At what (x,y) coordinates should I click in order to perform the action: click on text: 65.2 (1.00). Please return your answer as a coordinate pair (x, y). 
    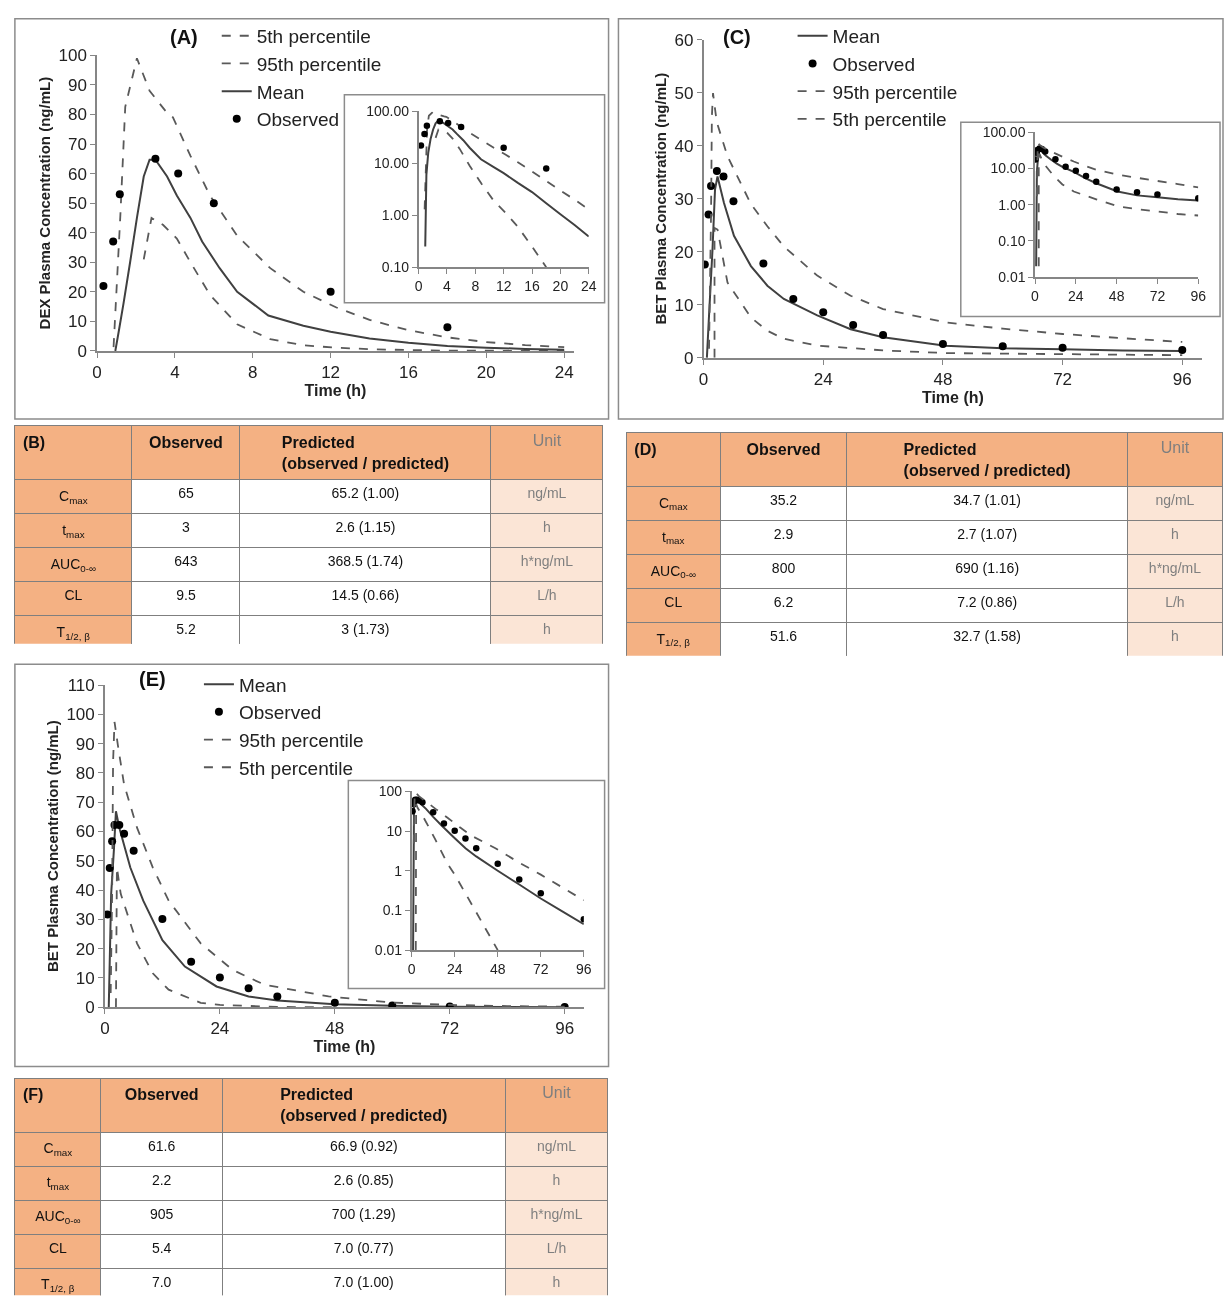
    Looking at the image, I should click on (365, 493).